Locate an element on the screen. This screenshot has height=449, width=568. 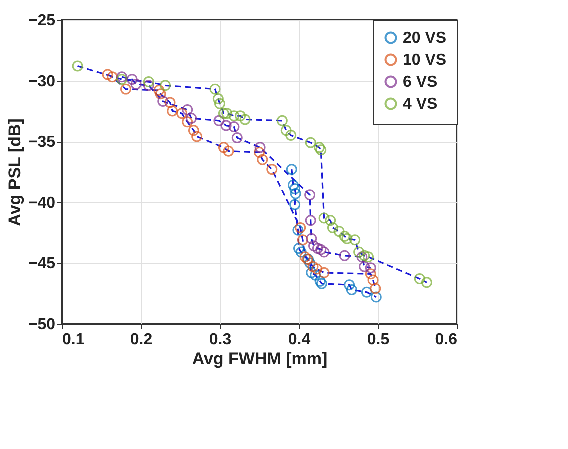
y-tick-label: −45 is located at coordinates (42, 264).